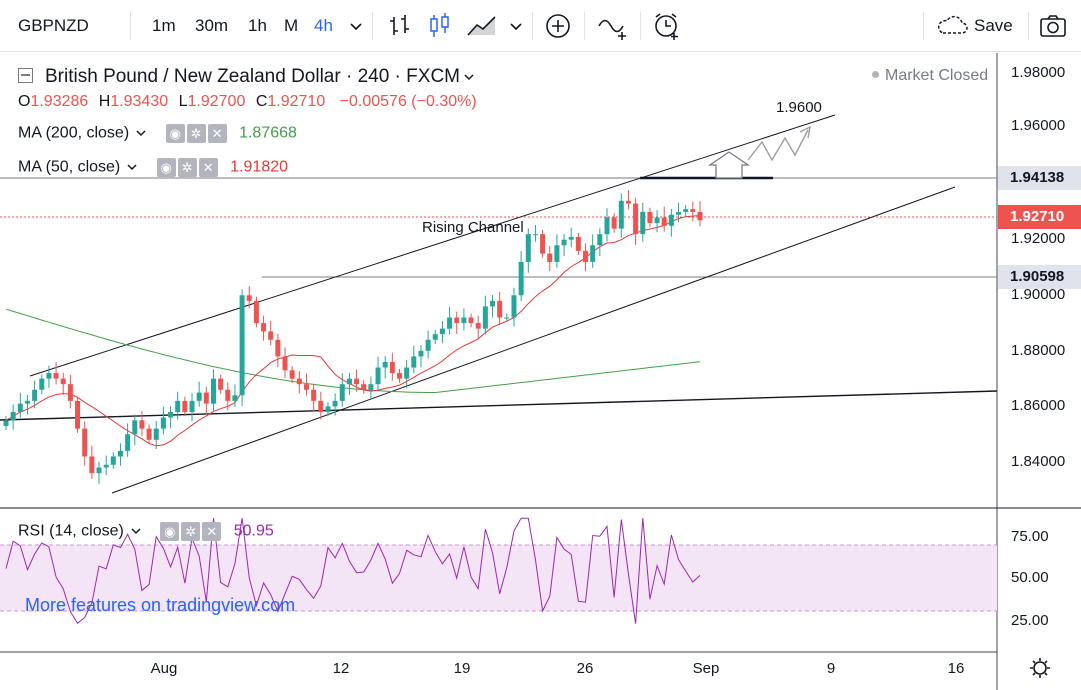 The height and width of the screenshot is (690, 1081). What do you see at coordinates (993, 25) in the screenshot?
I see `save-button: Save` at bounding box center [993, 25].